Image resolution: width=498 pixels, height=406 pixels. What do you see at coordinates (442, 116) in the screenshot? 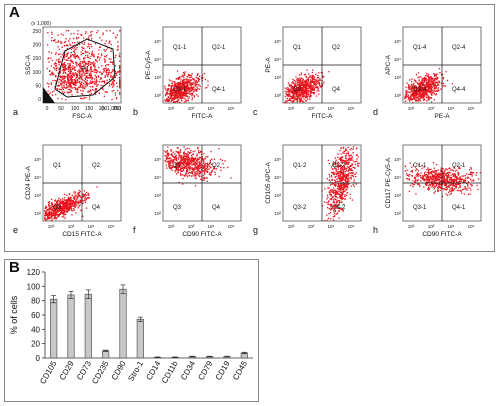
I see `x-axis-label: PE-A` at bounding box center [442, 116].